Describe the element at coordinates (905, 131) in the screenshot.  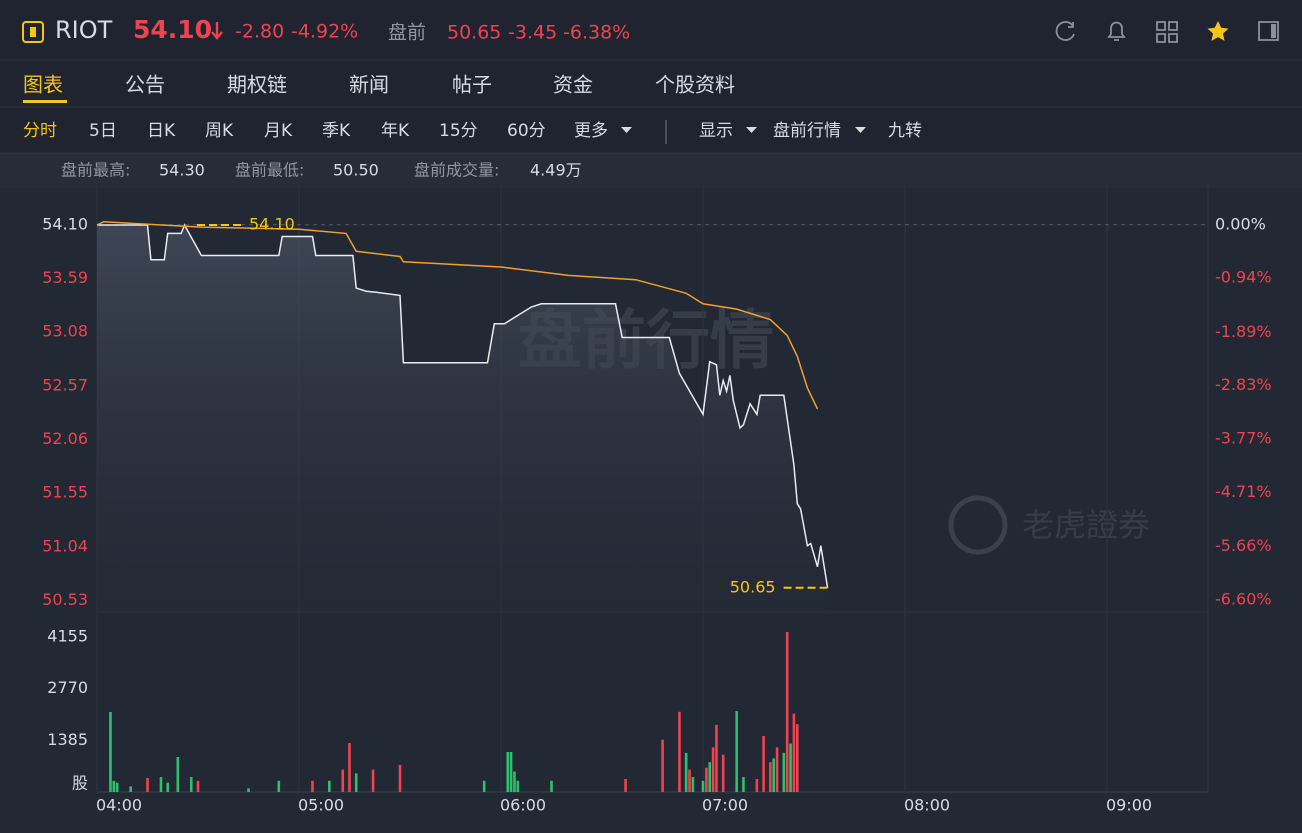
I see `tool-button: 九转` at that location.